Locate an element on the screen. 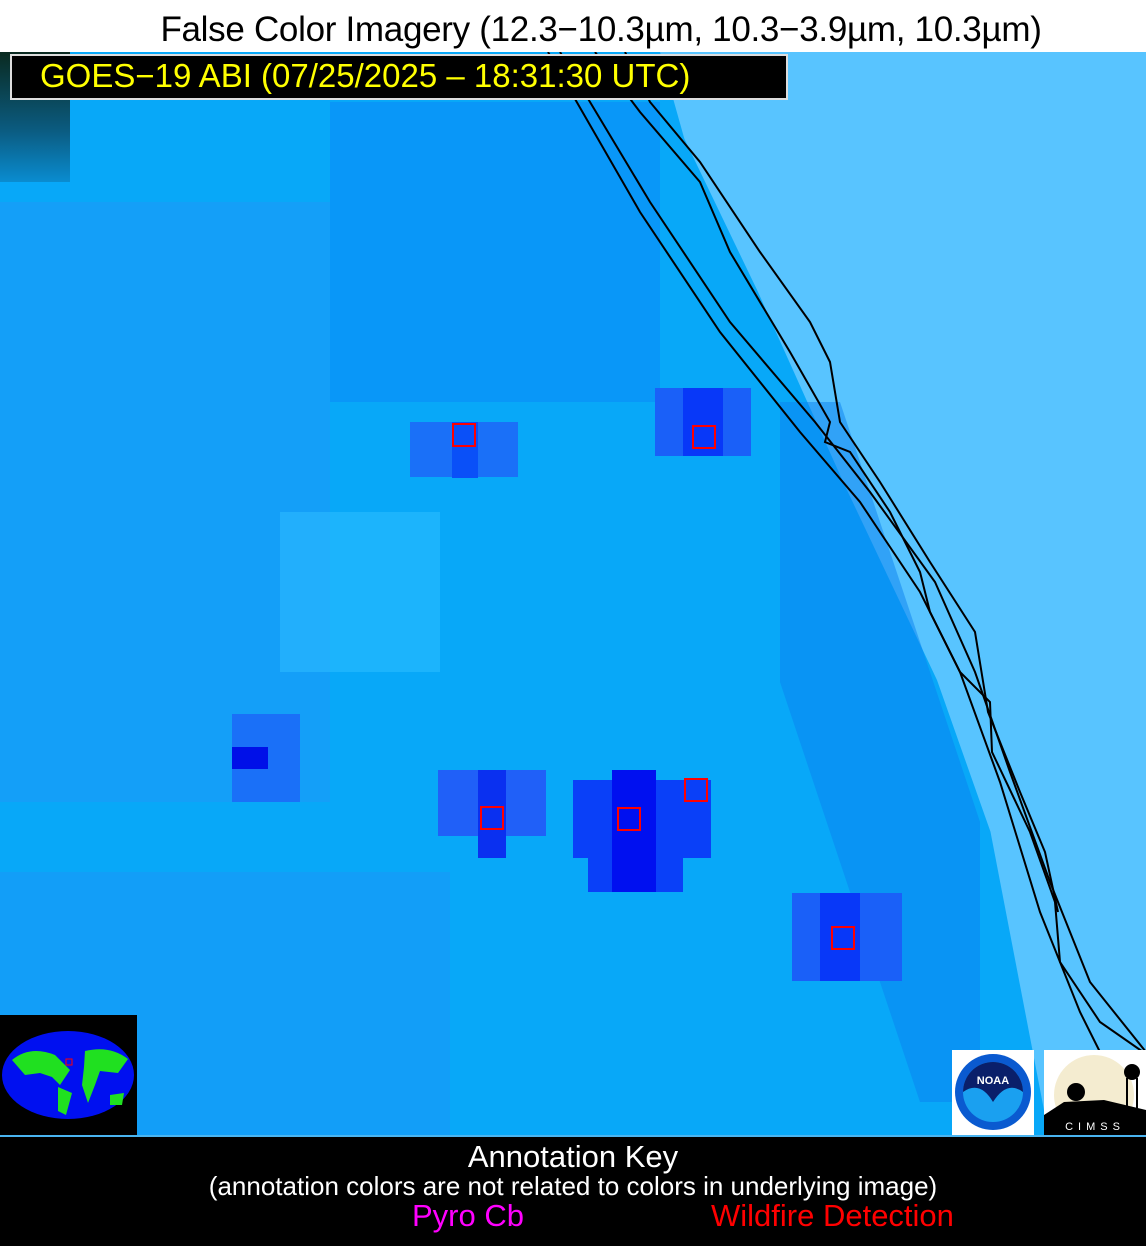  cimss-logo: CIMSS is located at coordinates (1095, 1092).